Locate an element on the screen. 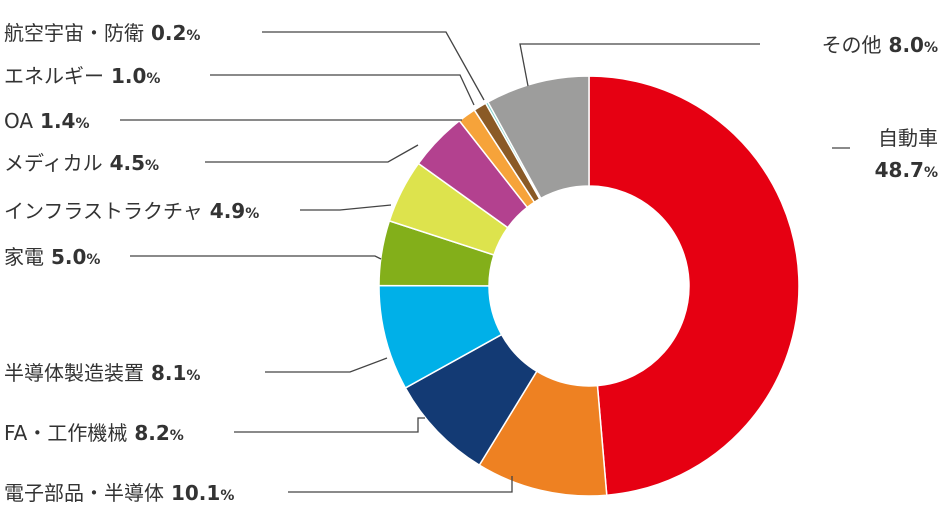 The height and width of the screenshot is (520, 940). label-name-text-8: エネルギー is located at coordinates (54, 76).